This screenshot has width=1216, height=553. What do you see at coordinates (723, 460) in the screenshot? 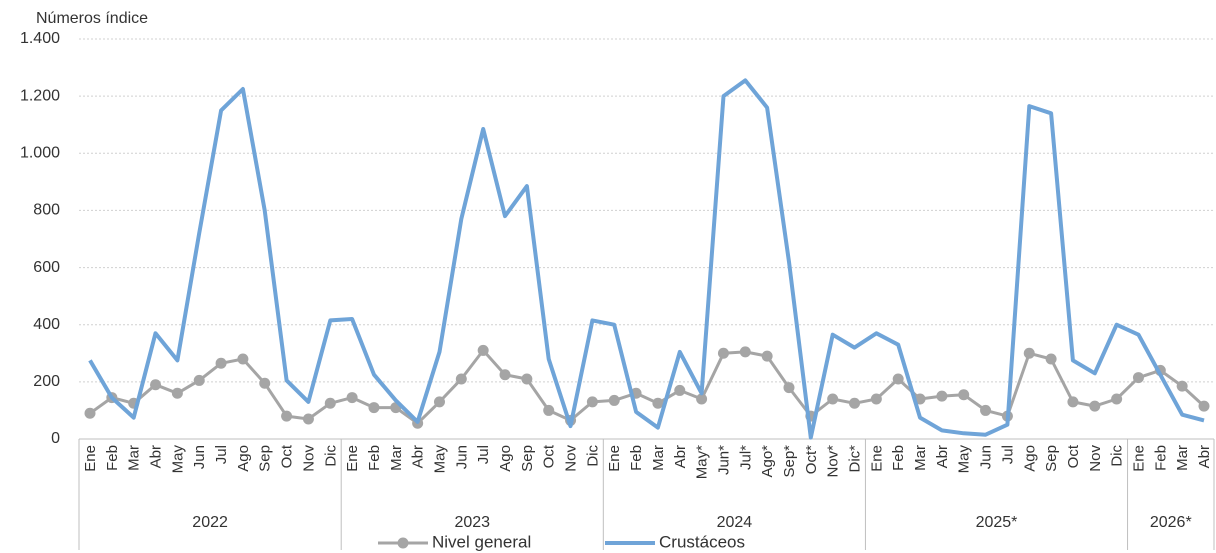
I see `x-tick-label: Jun*` at bounding box center [723, 460].